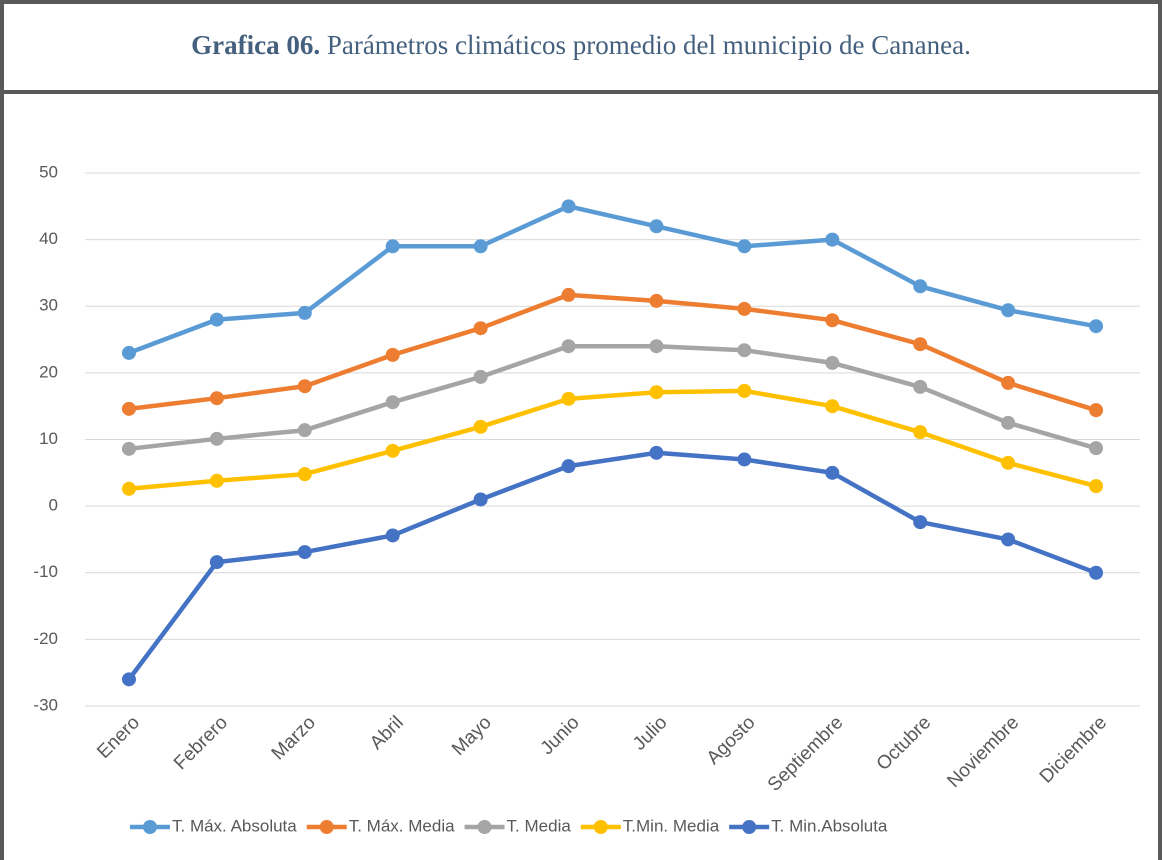 The width and height of the screenshot is (1162, 860). Describe the element at coordinates (560, 735) in the screenshot. I see `x-tick-label: Junio` at that location.